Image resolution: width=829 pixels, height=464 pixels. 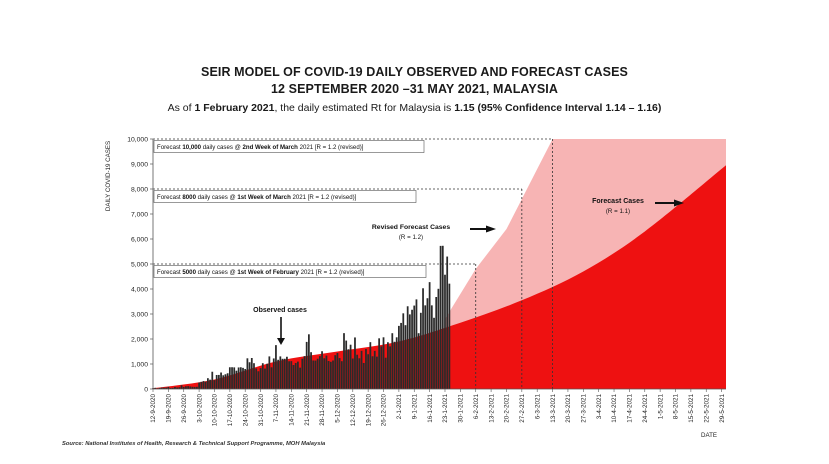 I want to click on x-tick-label: 14-11-2020, so click(x=292, y=410).